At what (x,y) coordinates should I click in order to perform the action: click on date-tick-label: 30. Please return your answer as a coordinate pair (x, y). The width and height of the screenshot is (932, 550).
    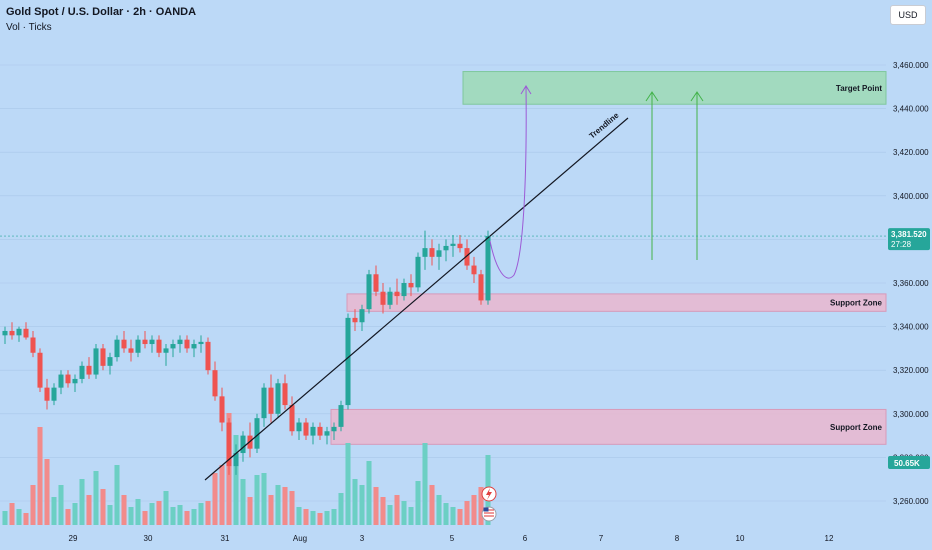
    Looking at the image, I should click on (148, 538).